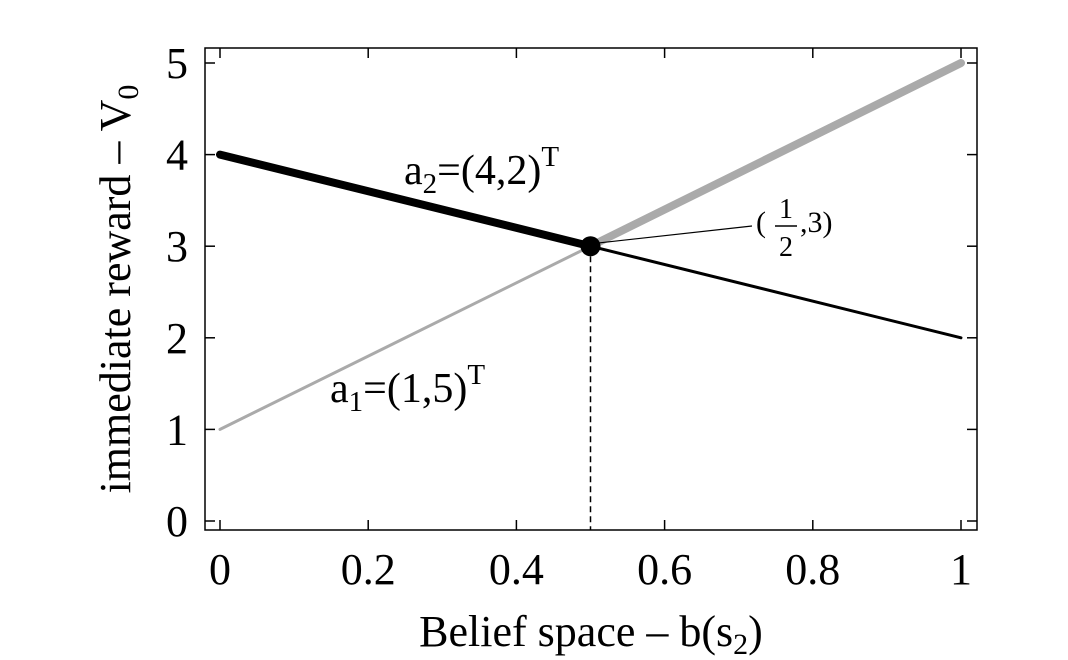  Describe the element at coordinates (115, 296) in the screenshot. I see `y-axis-label-main: immediate reward – V` at that location.